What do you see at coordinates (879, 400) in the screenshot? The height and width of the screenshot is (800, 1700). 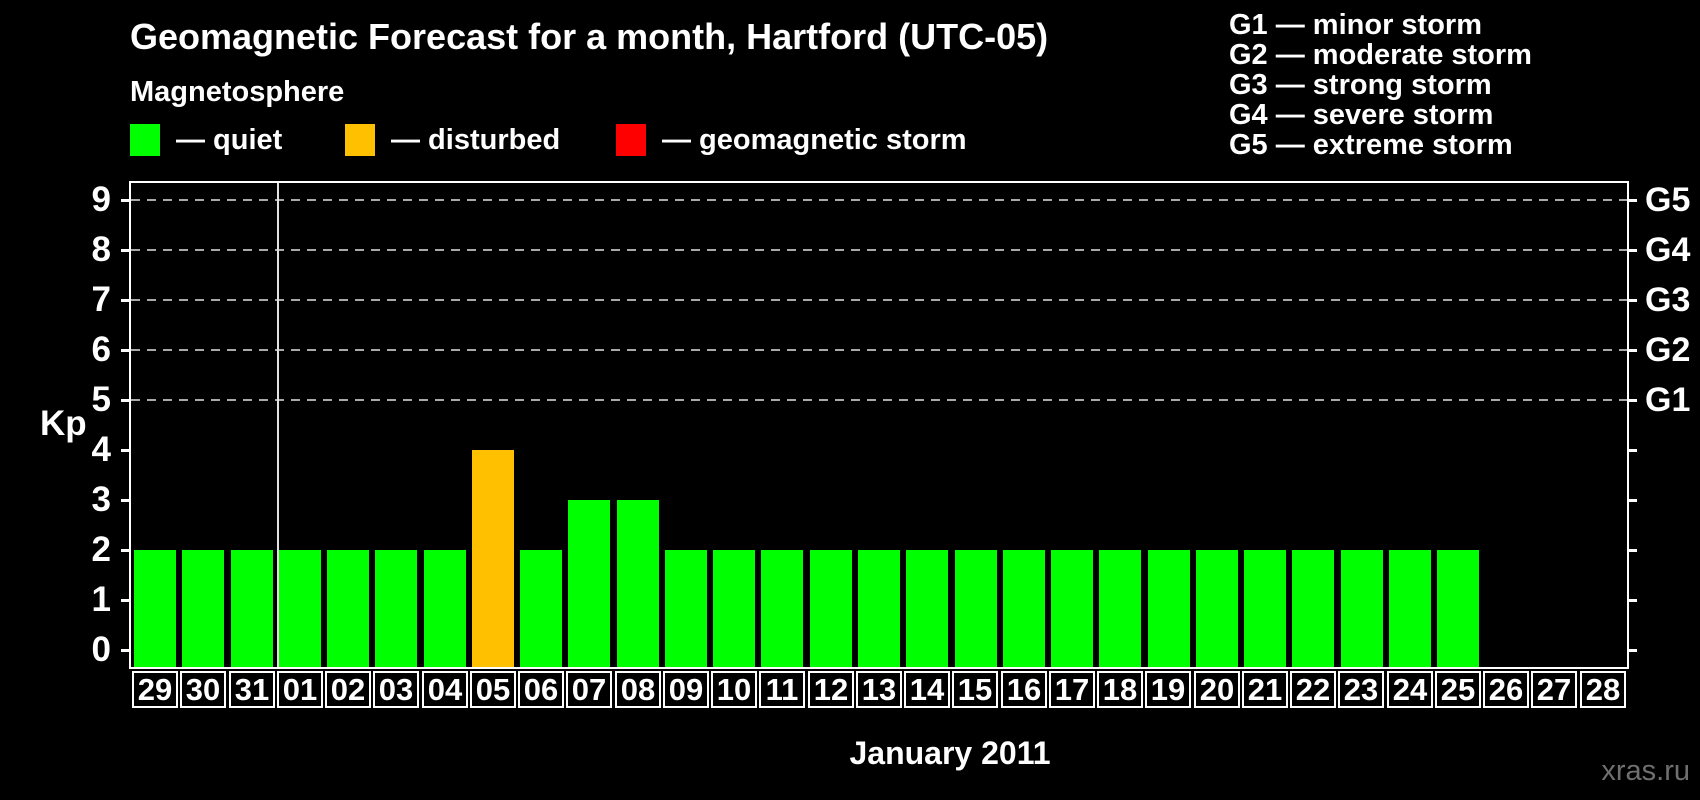 I see `gridline-kp5` at bounding box center [879, 400].